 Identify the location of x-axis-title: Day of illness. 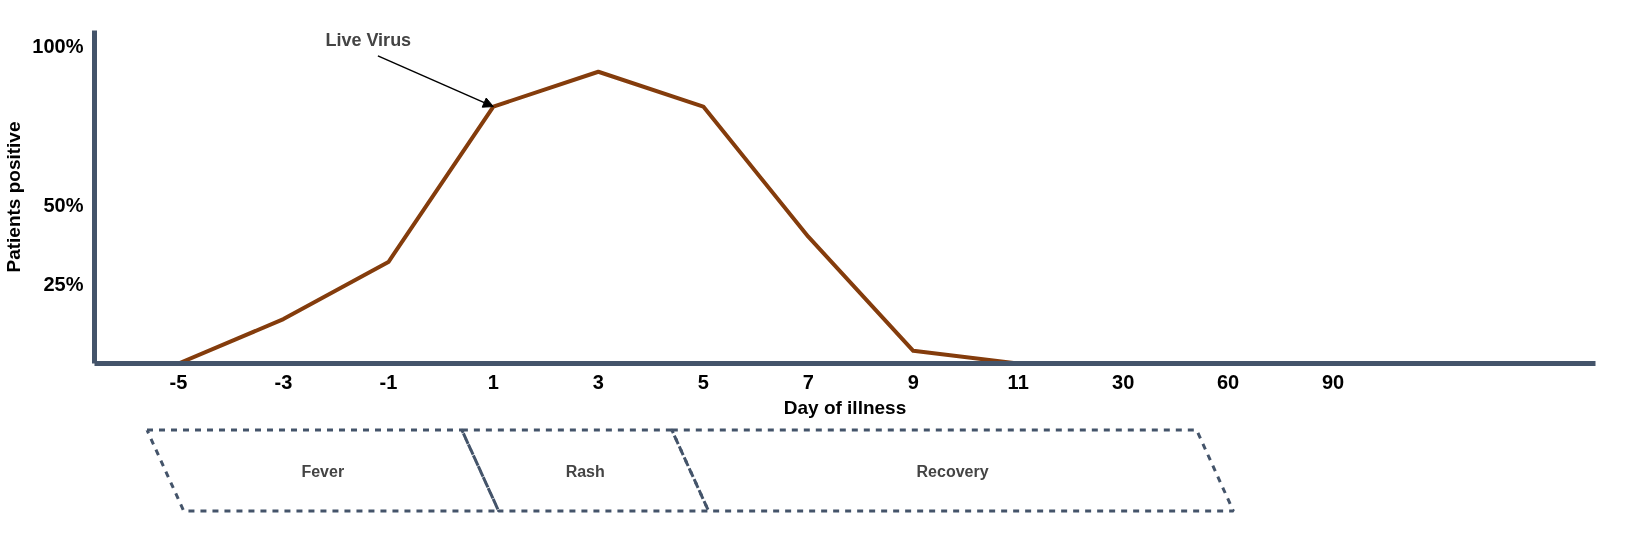
(845, 407).